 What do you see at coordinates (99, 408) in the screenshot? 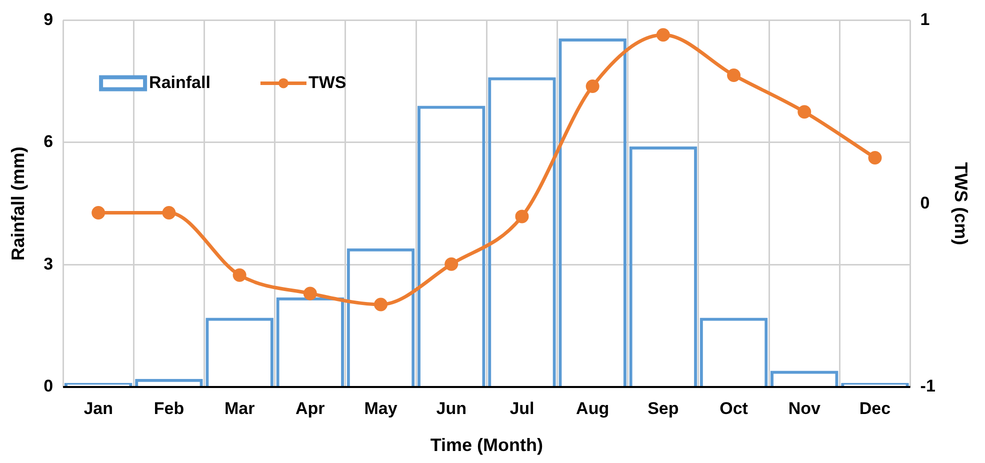
I see `x-tick-label: Jan` at bounding box center [99, 408].